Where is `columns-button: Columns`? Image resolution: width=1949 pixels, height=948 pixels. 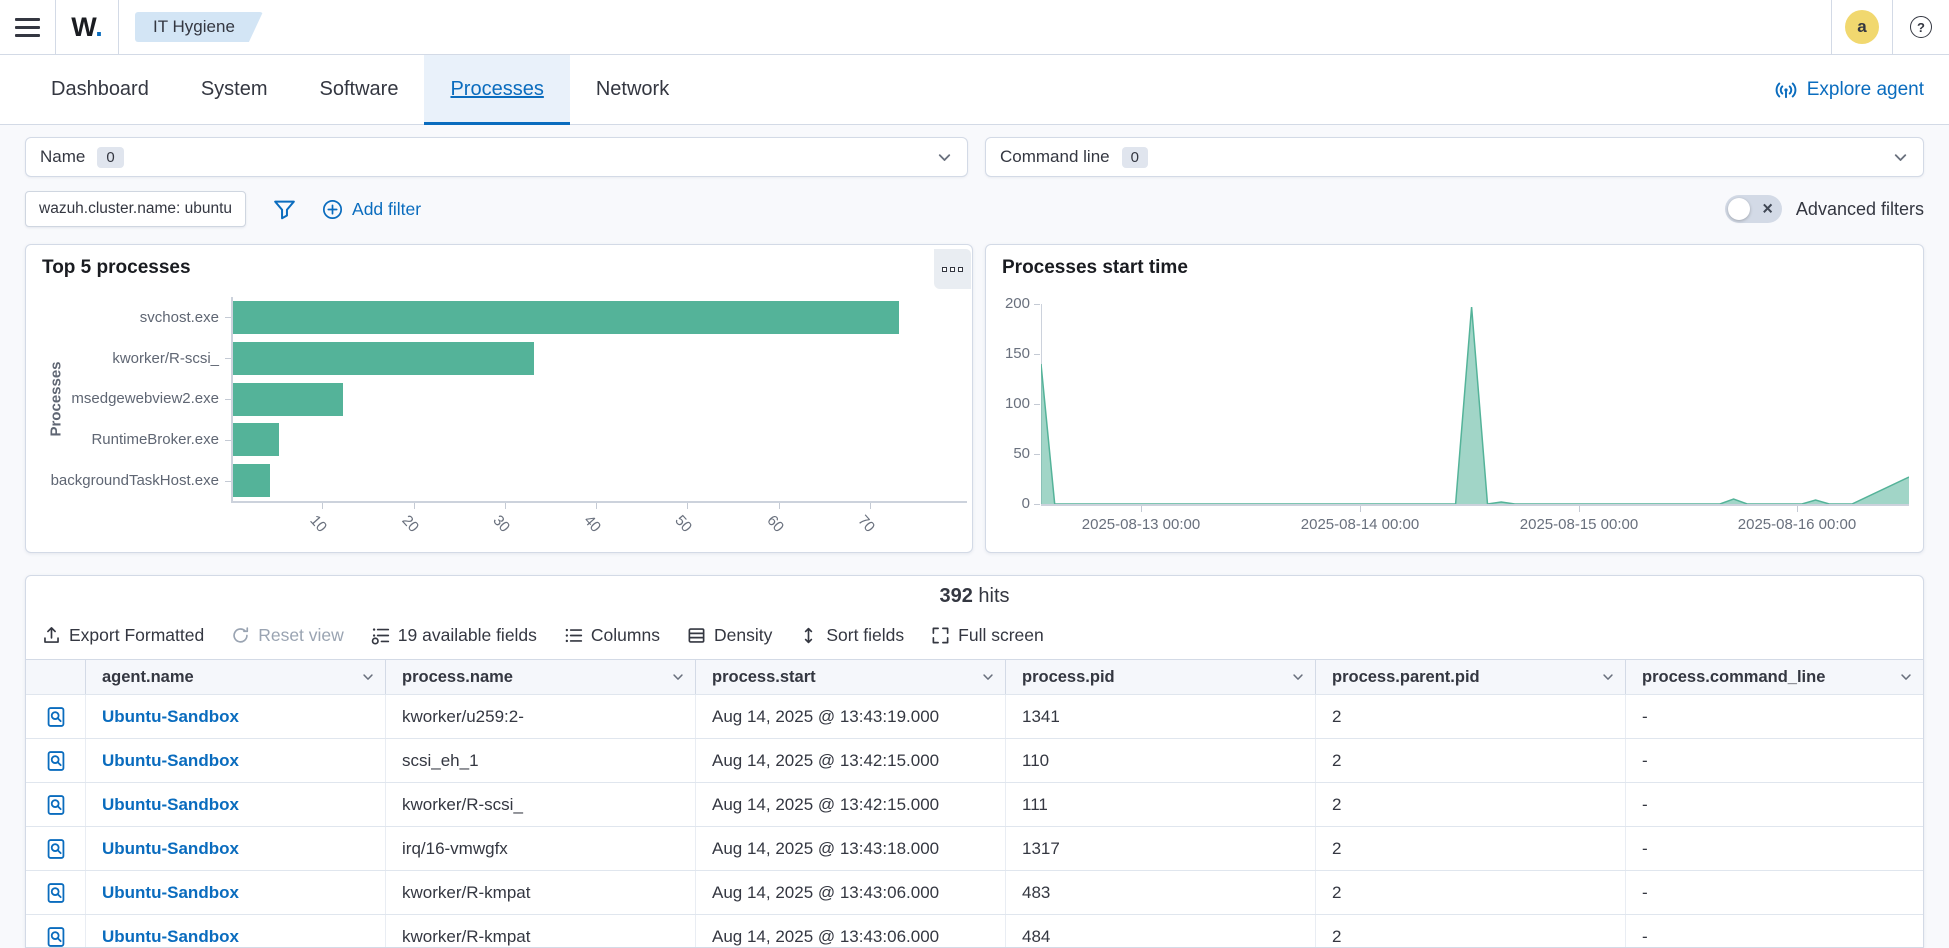
columns-button: Columns is located at coordinates (612, 635).